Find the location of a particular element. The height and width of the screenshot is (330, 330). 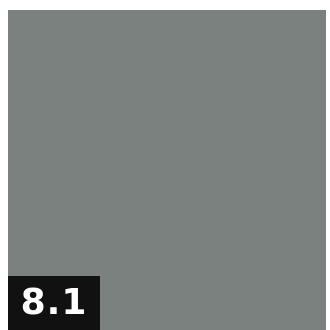

swatch-number-label: 8.1 is located at coordinates (54, 302).